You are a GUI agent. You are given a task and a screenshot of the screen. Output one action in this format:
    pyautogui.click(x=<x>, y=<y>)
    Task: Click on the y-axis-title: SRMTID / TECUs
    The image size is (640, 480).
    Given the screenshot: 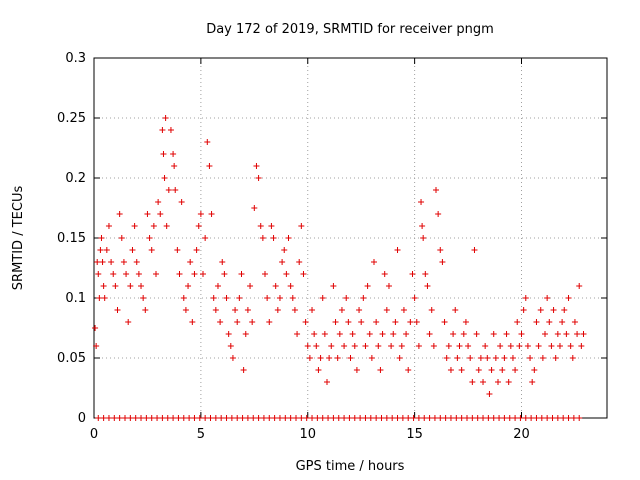 What is the action you would take?
    pyautogui.click(x=18, y=238)
    